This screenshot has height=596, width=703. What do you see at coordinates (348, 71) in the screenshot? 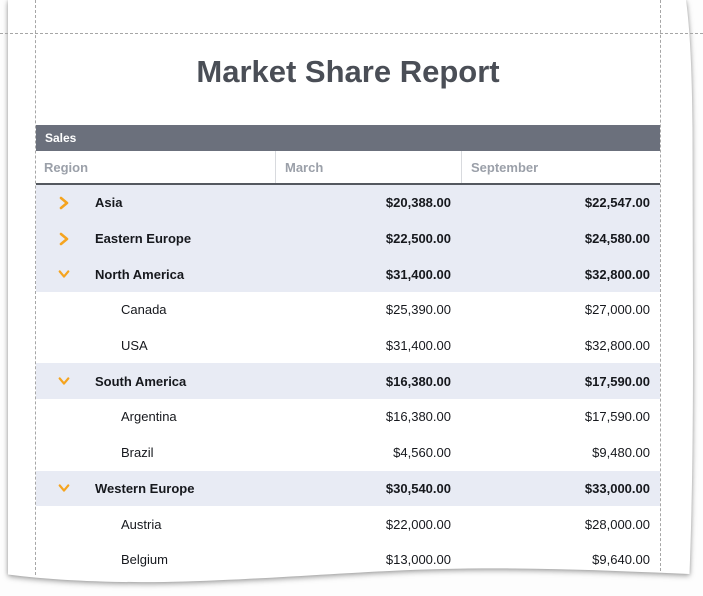
I see `report-title: Market Share Report` at bounding box center [348, 71].